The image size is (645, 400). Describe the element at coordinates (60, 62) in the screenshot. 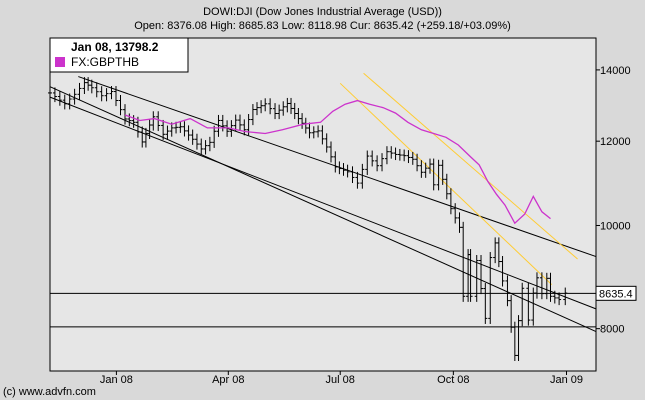

I see `legend-swatch` at that location.